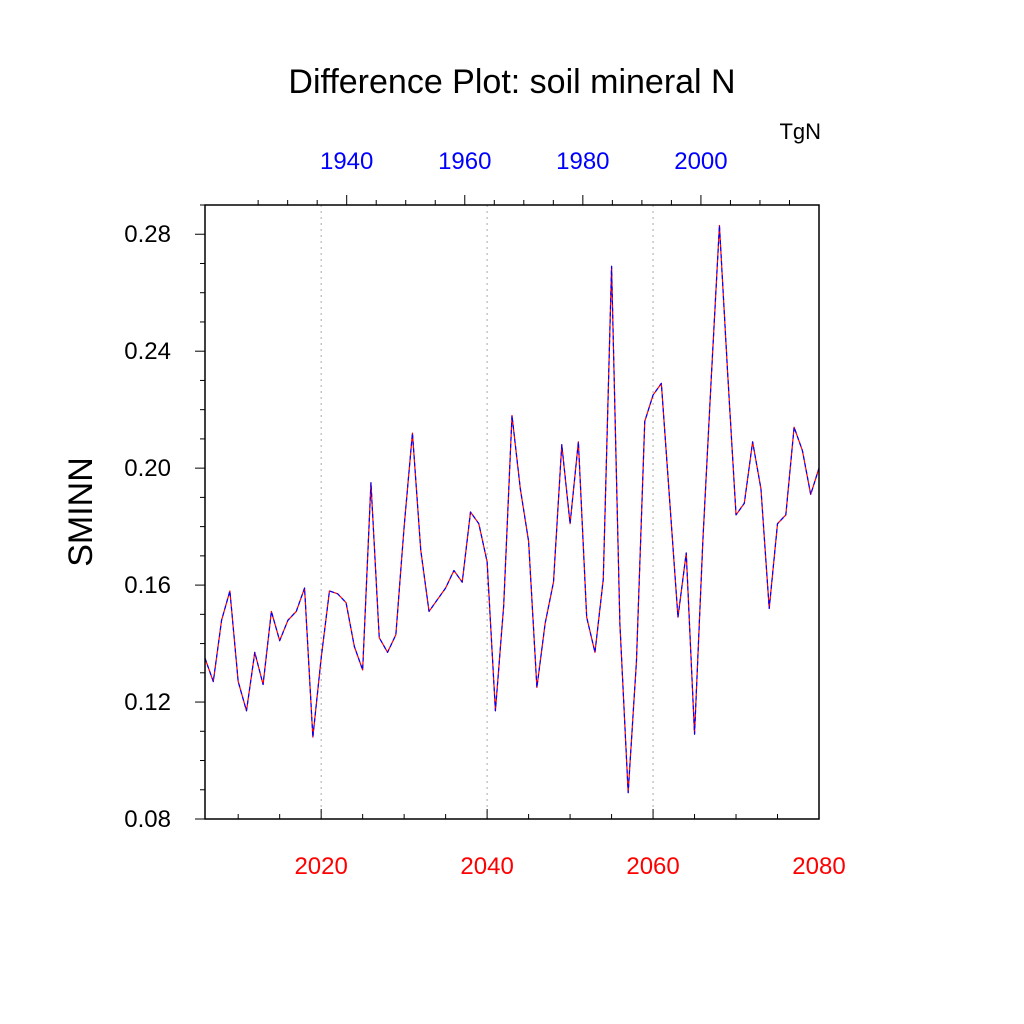 The width and height of the screenshot is (1024, 1024). Describe the element at coordinates (800, 131) in the screenshot. I see `units-label: TgN` at that location.